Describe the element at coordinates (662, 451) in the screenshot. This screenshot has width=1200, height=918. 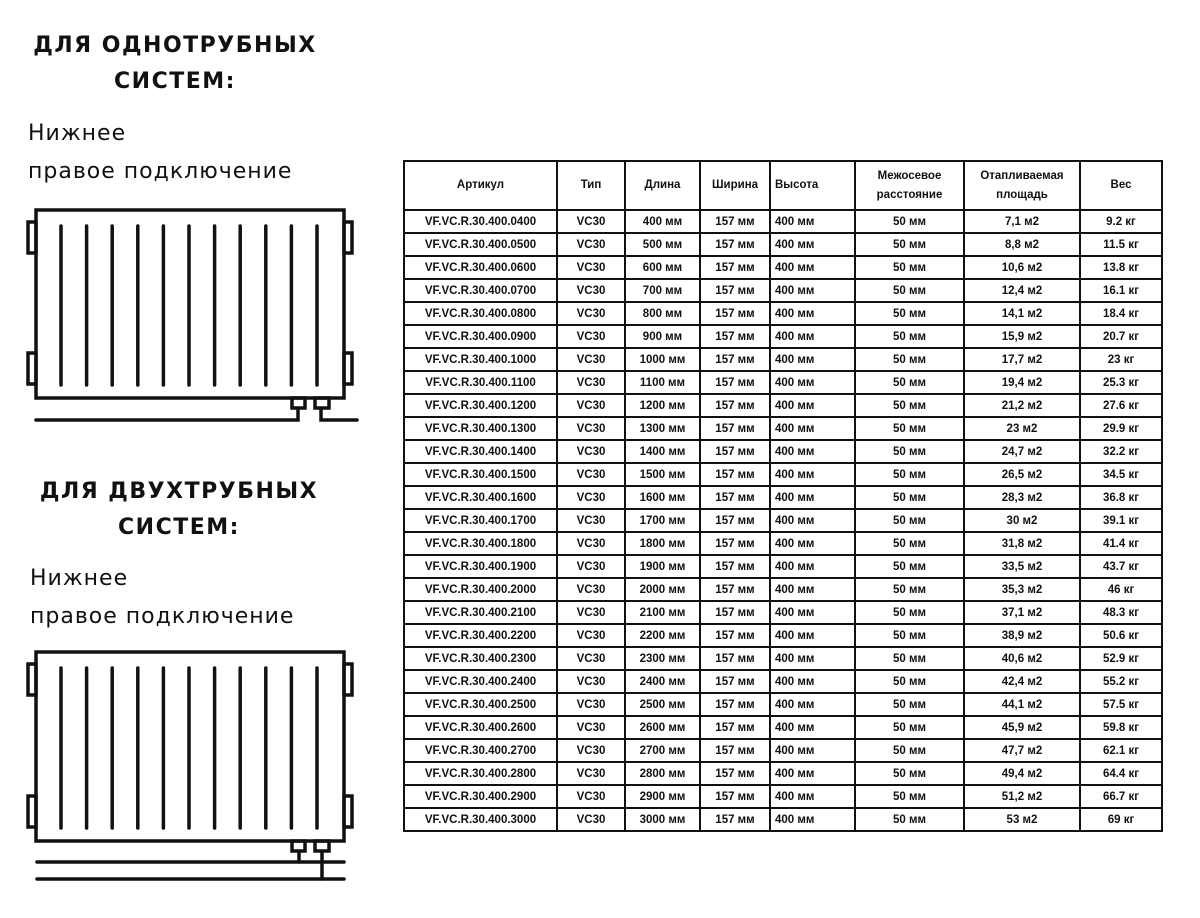
I see `table-cell: 1400 мм` at that location.